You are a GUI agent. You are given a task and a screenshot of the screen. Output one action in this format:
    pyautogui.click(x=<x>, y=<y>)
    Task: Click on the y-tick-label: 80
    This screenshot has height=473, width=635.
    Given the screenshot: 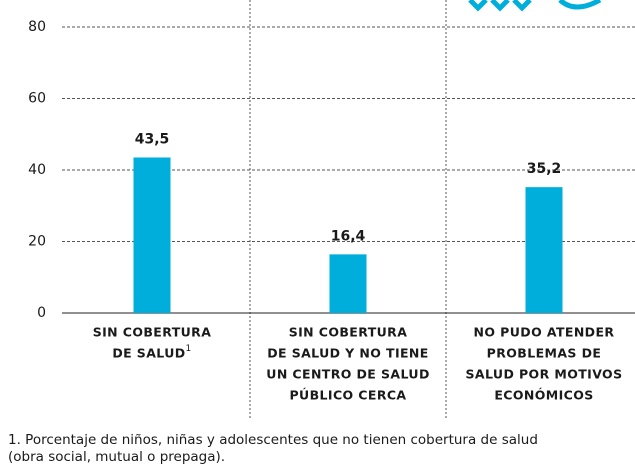 What is the action you would take?
    pyautogui.click(x=37, y=27)
    